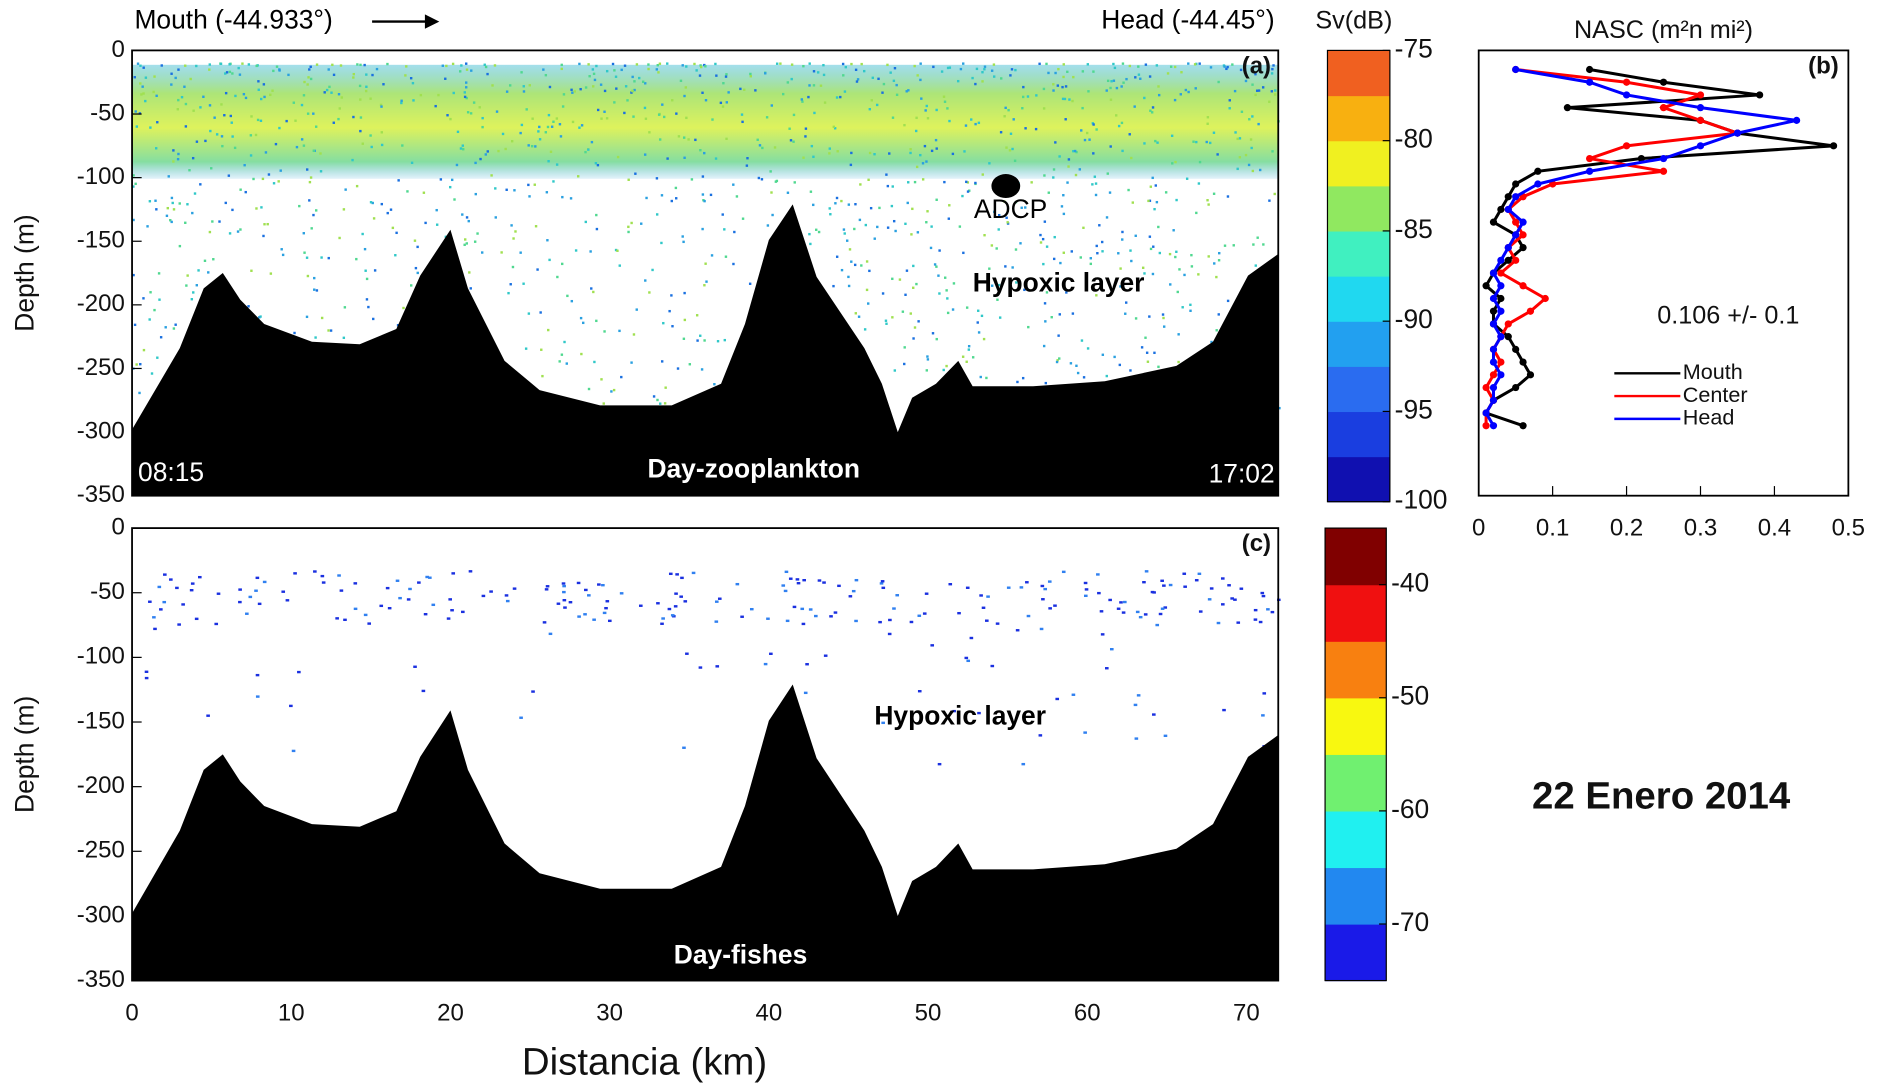  Describe the element at coordinates (740, 955) in the screenshot. I see `annotation: Day-fishes` at that location.